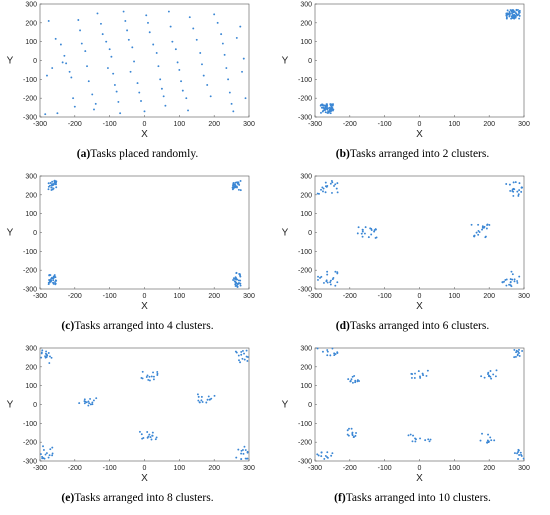  What do you see at coordinates (179, 296) in the screenshot?
I see `x-tick-label: 100` at bounding box center [179, 296].